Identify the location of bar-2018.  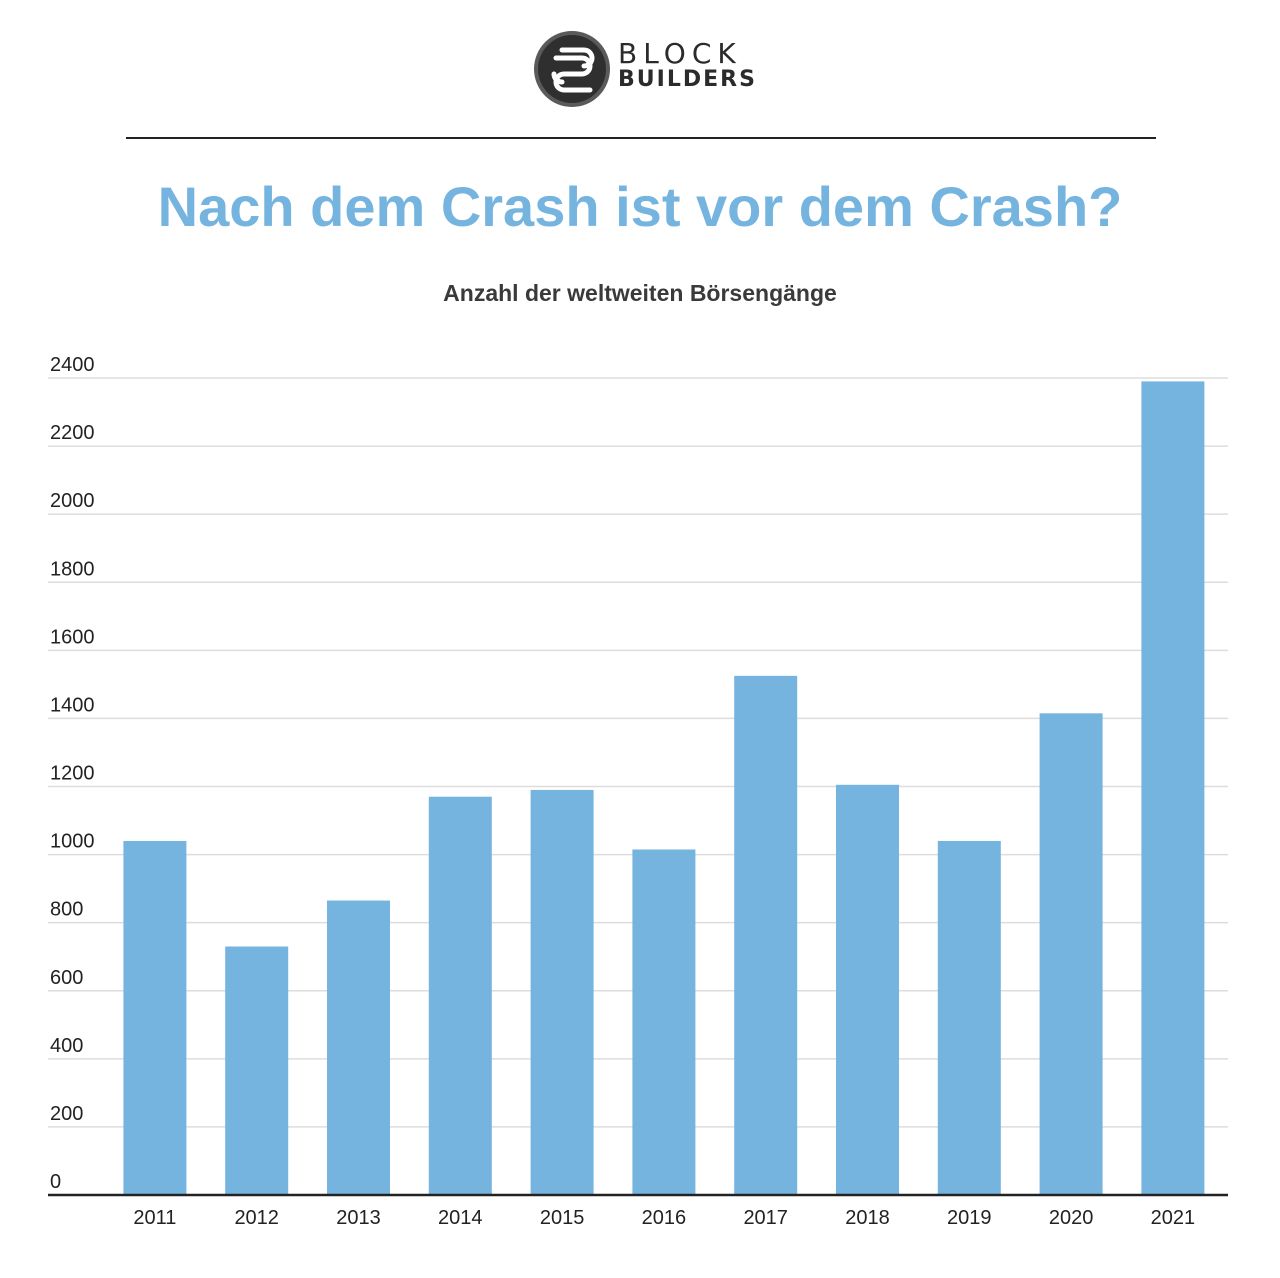
(867, 989).